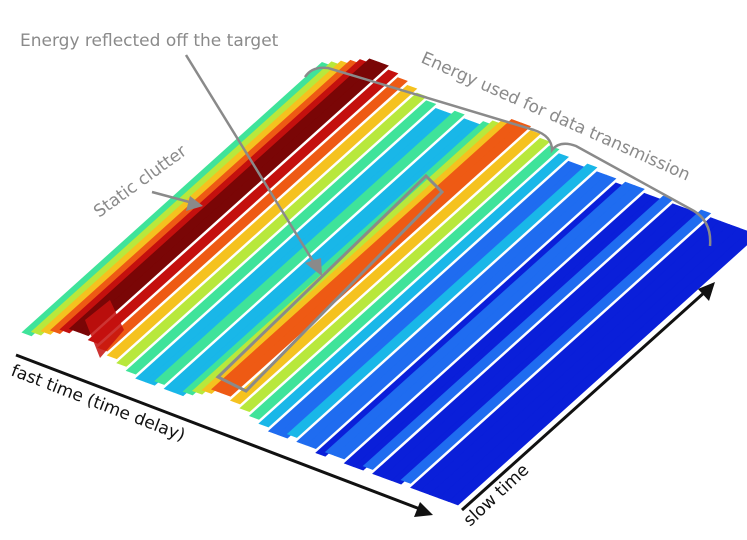 The width and height of the screenshot is (747, 540). Describe the element at coordinates (177, 200) in the screenshot. I see `clutter-arrow` at that location.